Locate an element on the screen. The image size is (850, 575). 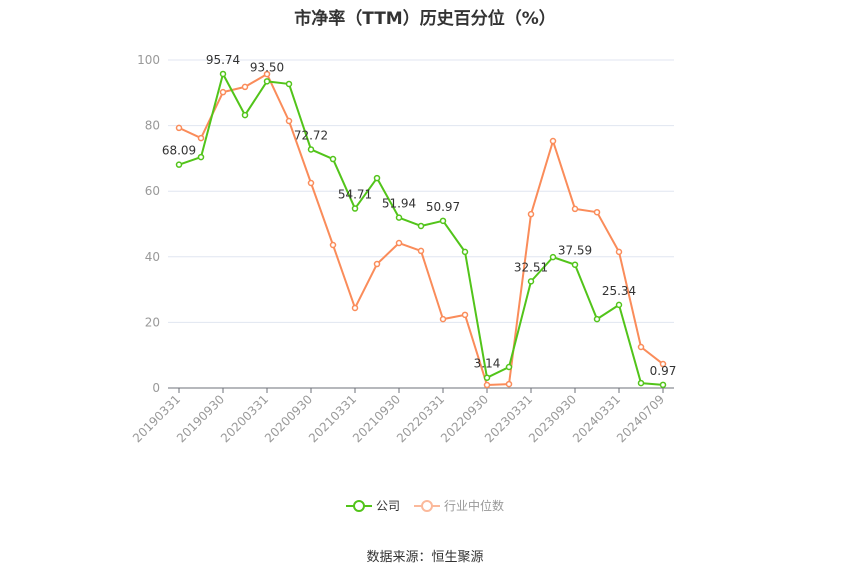
legend-label: 行业中位数 is located at coordinates (474, 506).